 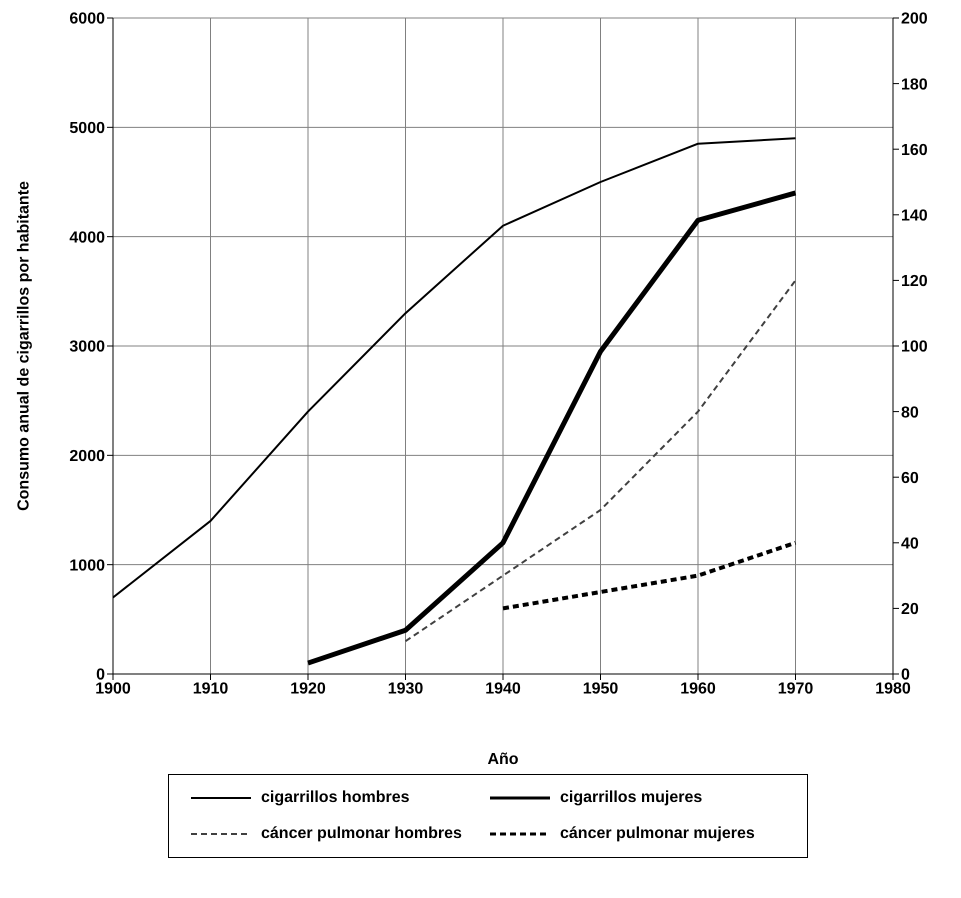 I want to click on y2-tick-label: 20, so click(x=910, y=609).